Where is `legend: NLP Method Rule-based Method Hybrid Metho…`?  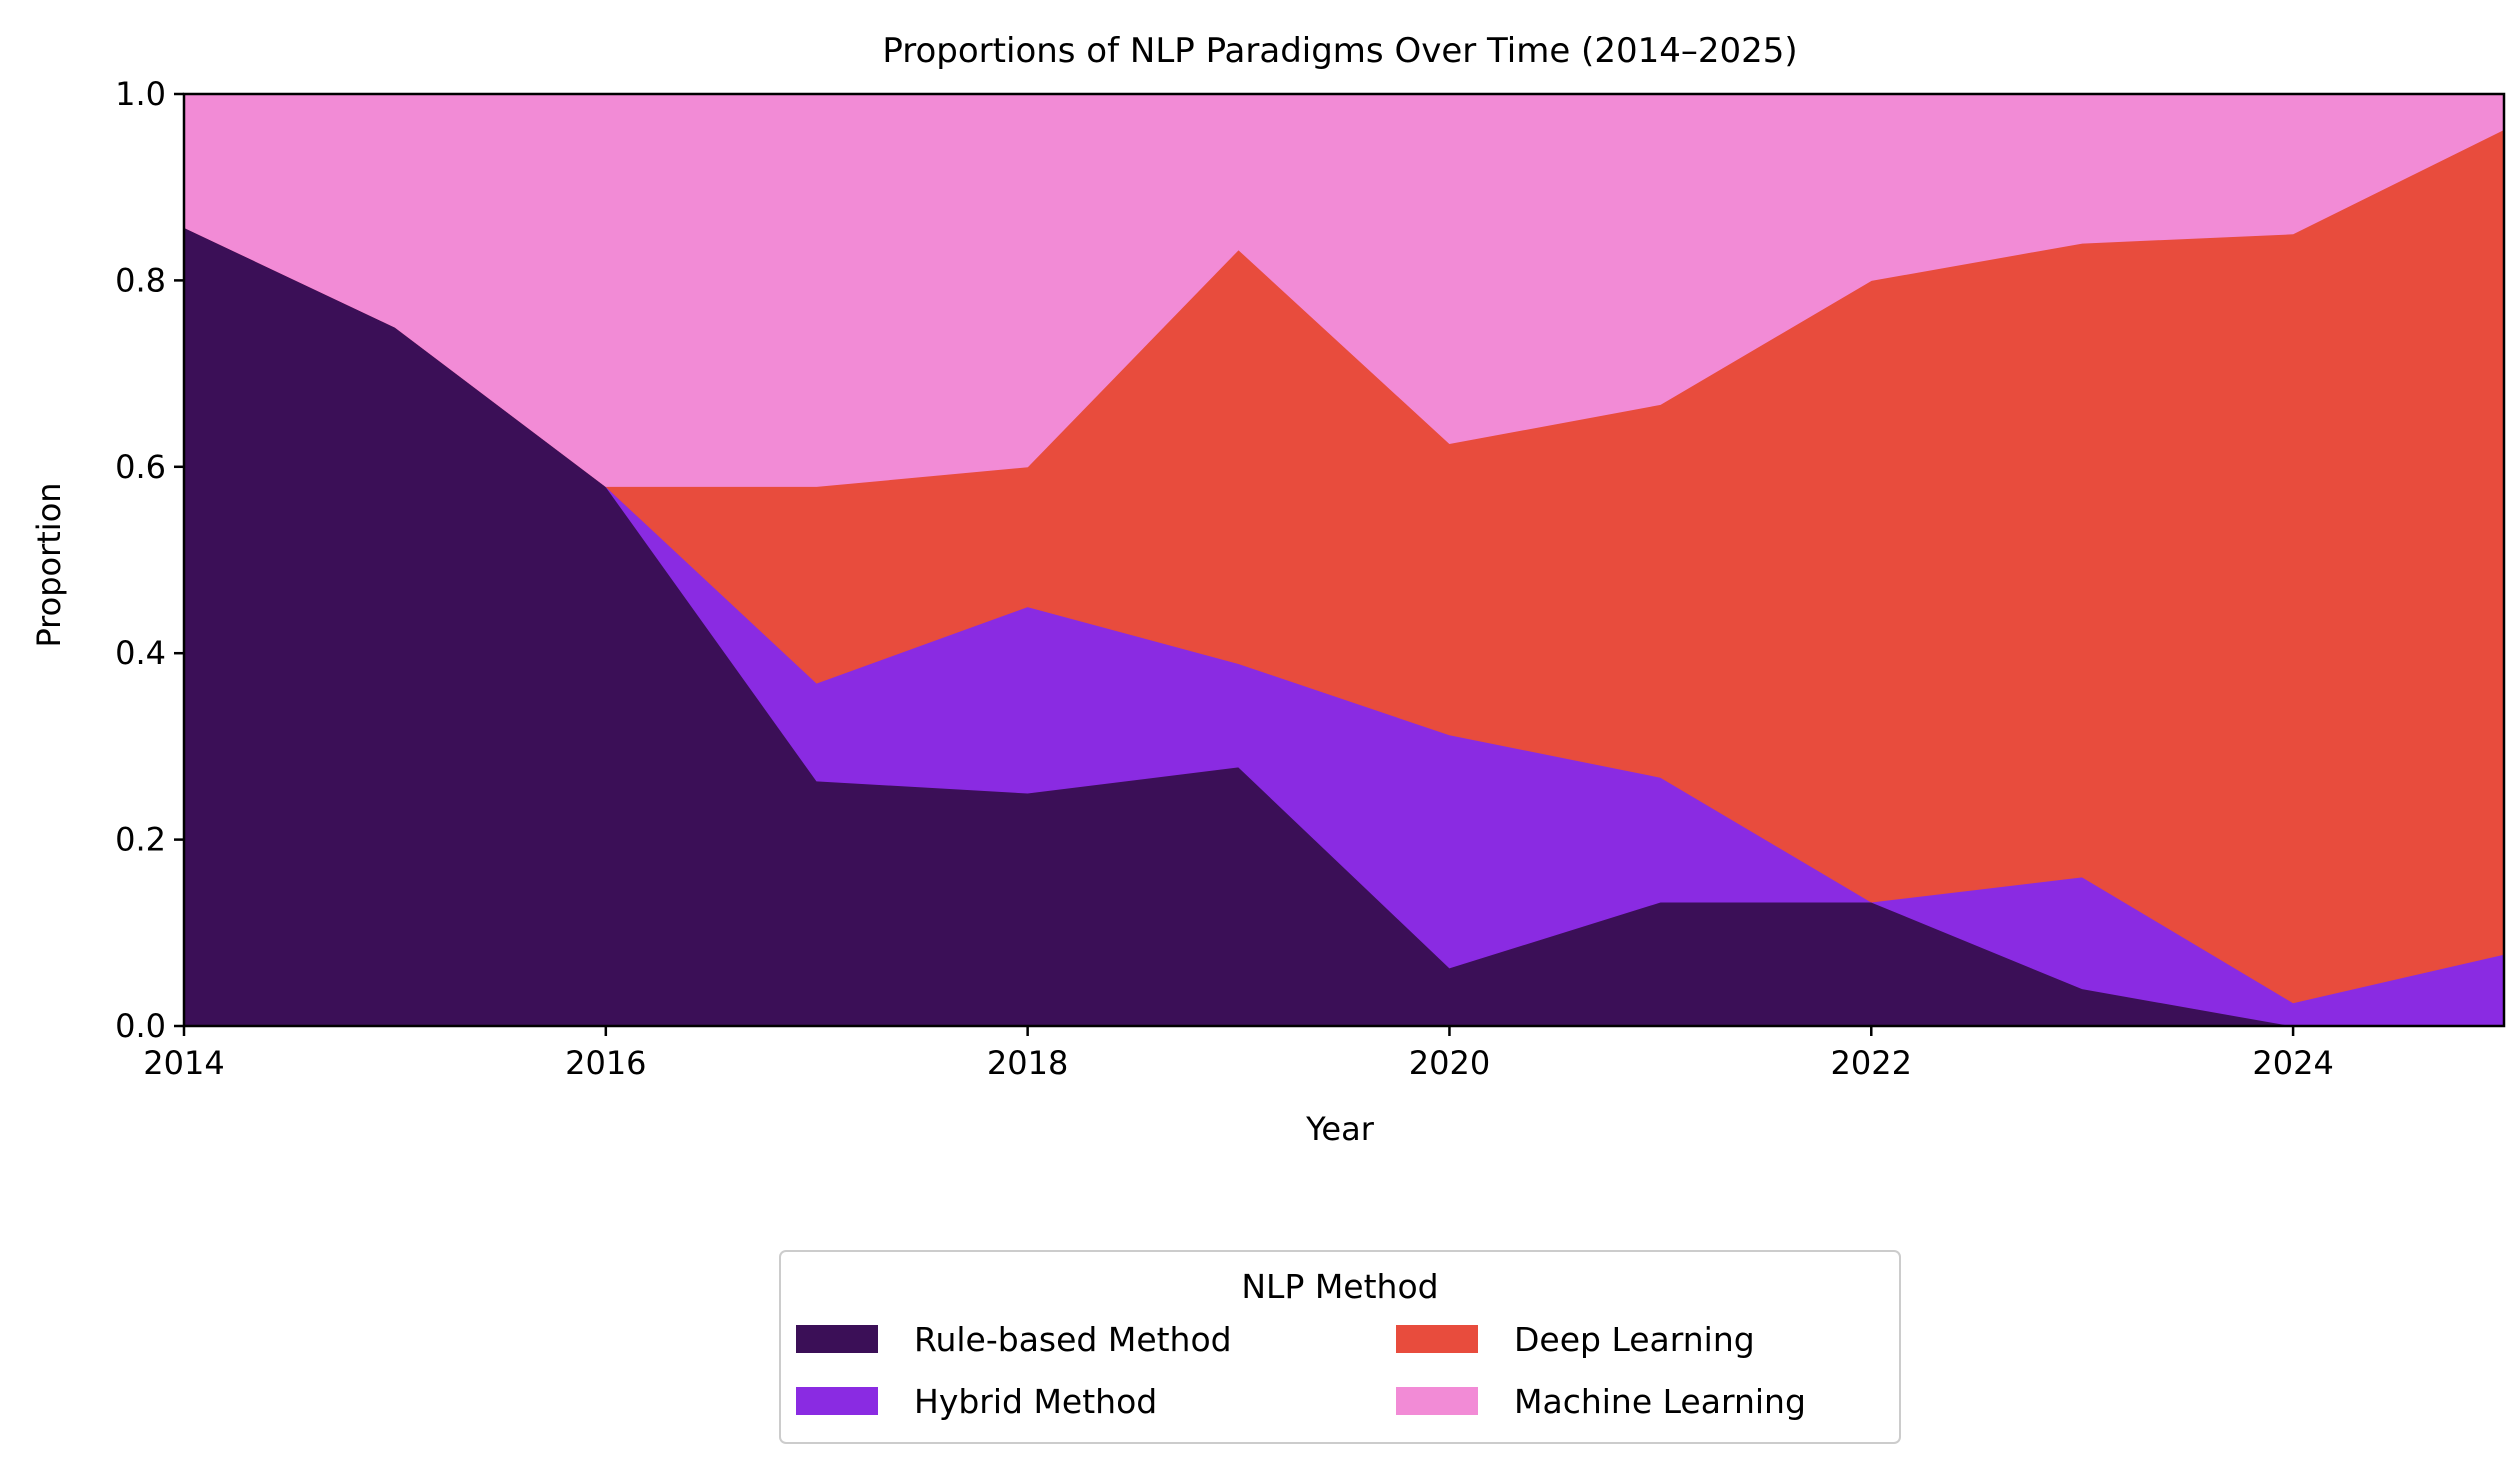 legend: NLP Method Rule-based Method Hybrid Metho… is located at coordinates (1340, 1347).